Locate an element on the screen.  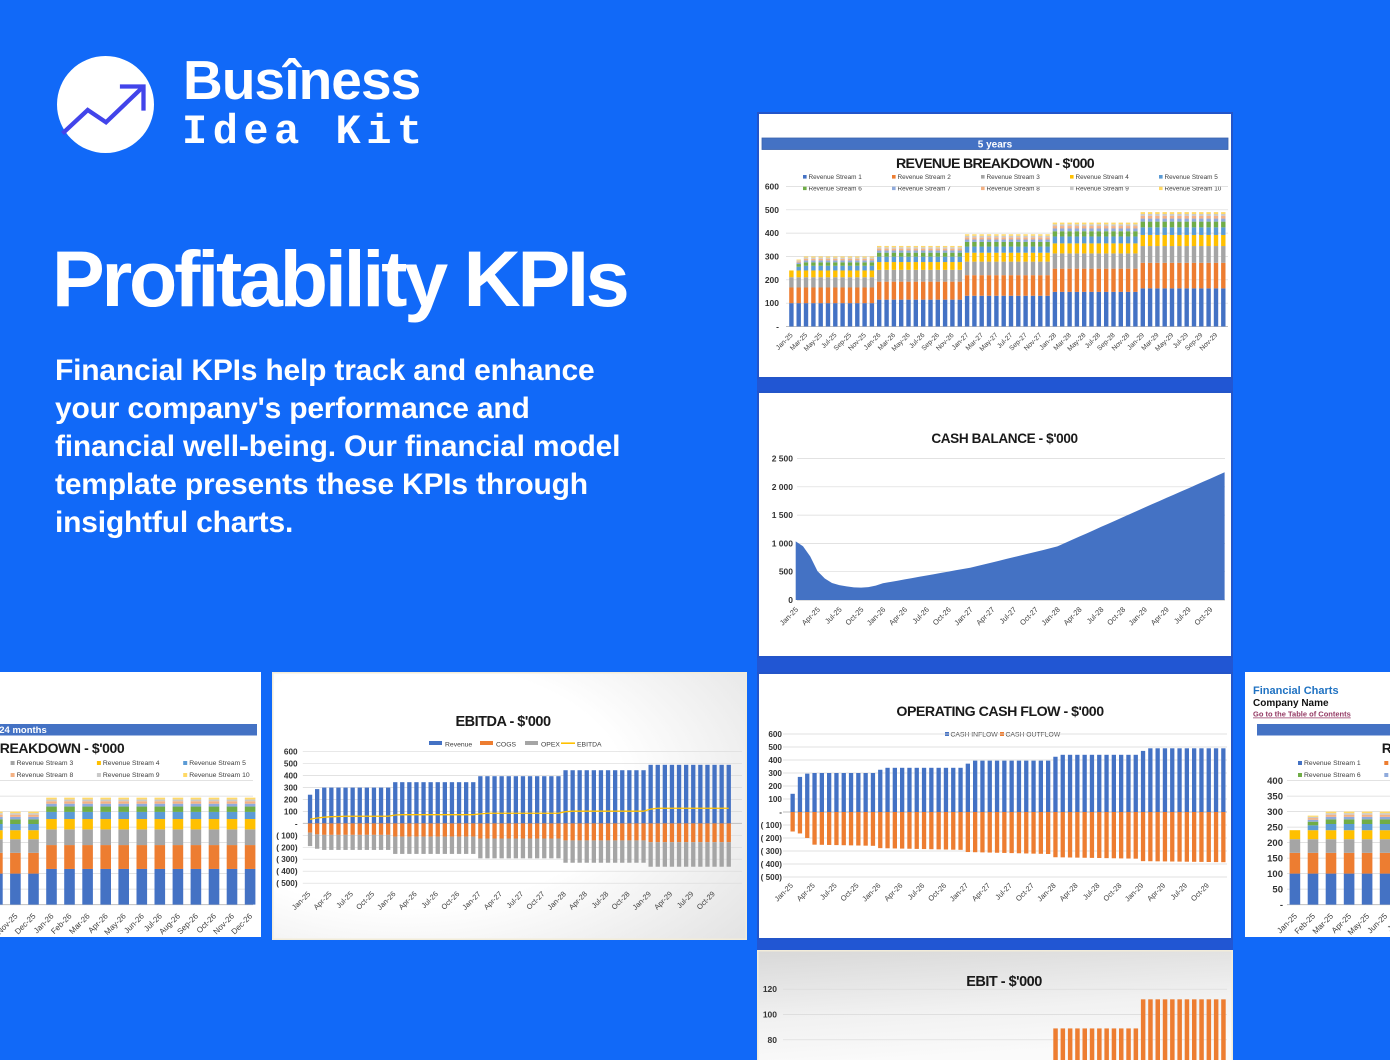
svg-text: 350 is located at coordinates (1275, 796).